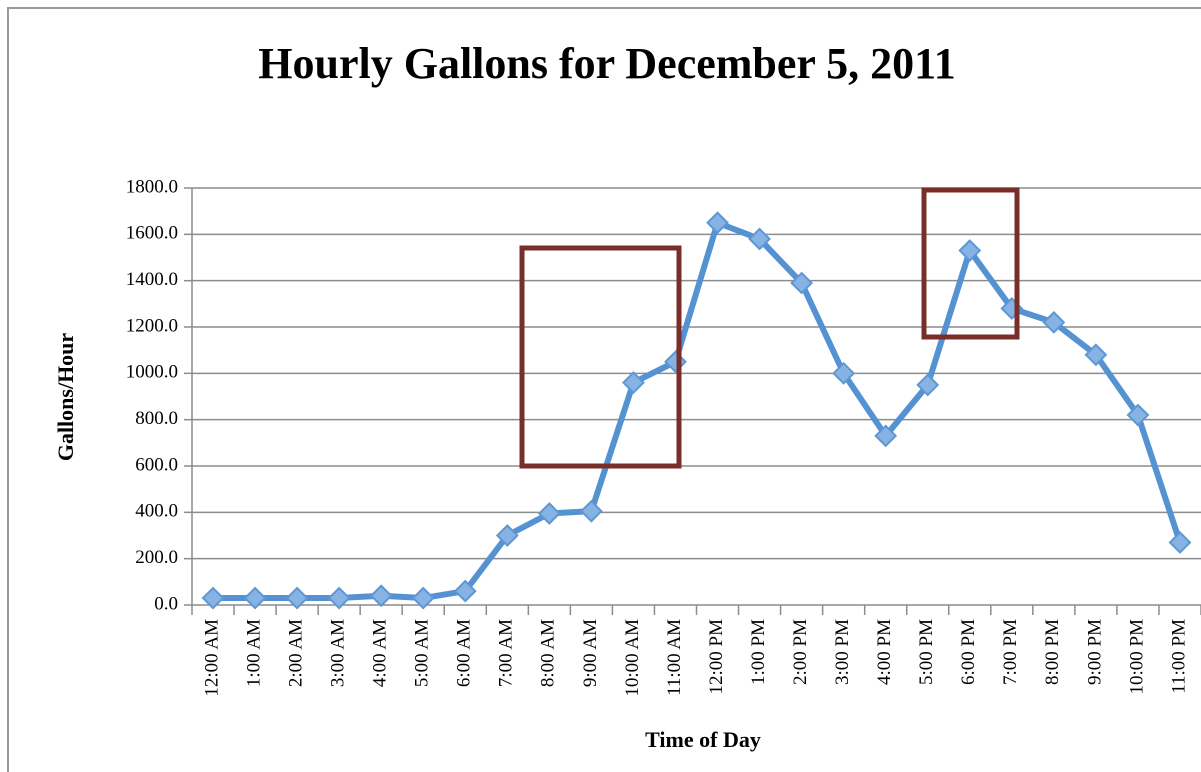 Image resolution: width=1201 pixels, height=772 pixels. What do you see at coordinates (674, 657) in the screenshot?
I see `x-tick-label: 11:00 AM` at bounding box center [674, 657].